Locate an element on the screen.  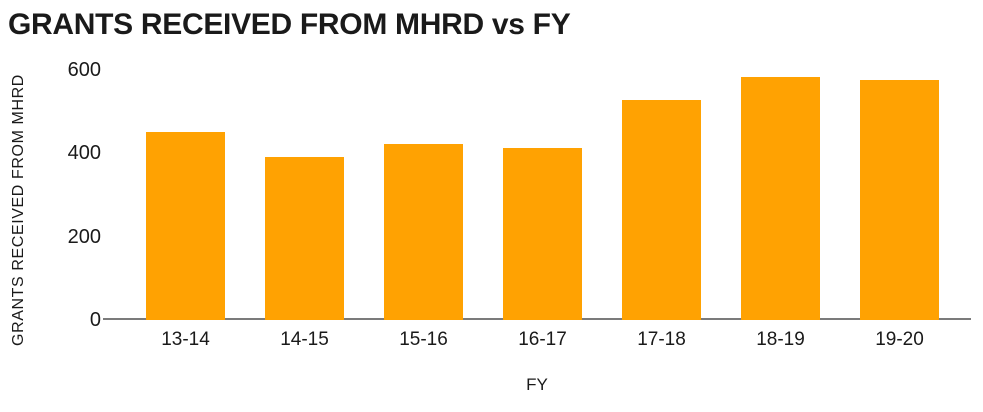
chart-title: GRANTS RECEIVED FROM MHRD vs FY is located at coordinates (289, 24).